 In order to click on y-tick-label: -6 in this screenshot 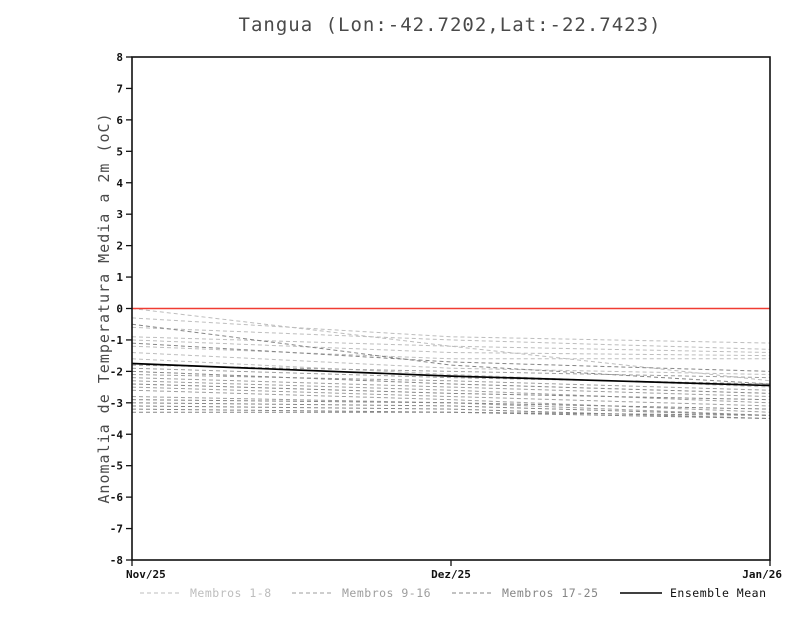, I will do `click(117, 497)`.